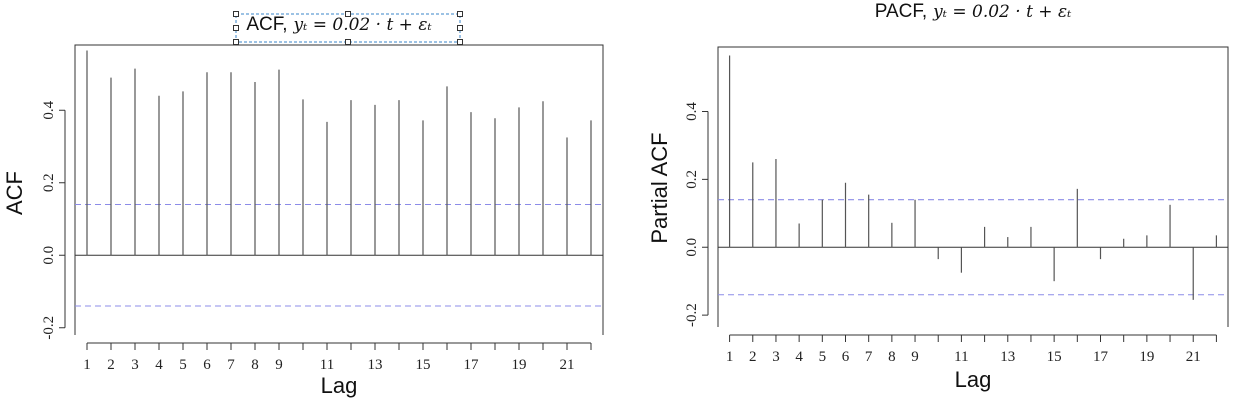  I want to click on y-axis-label: ACF, so click(14, 193).